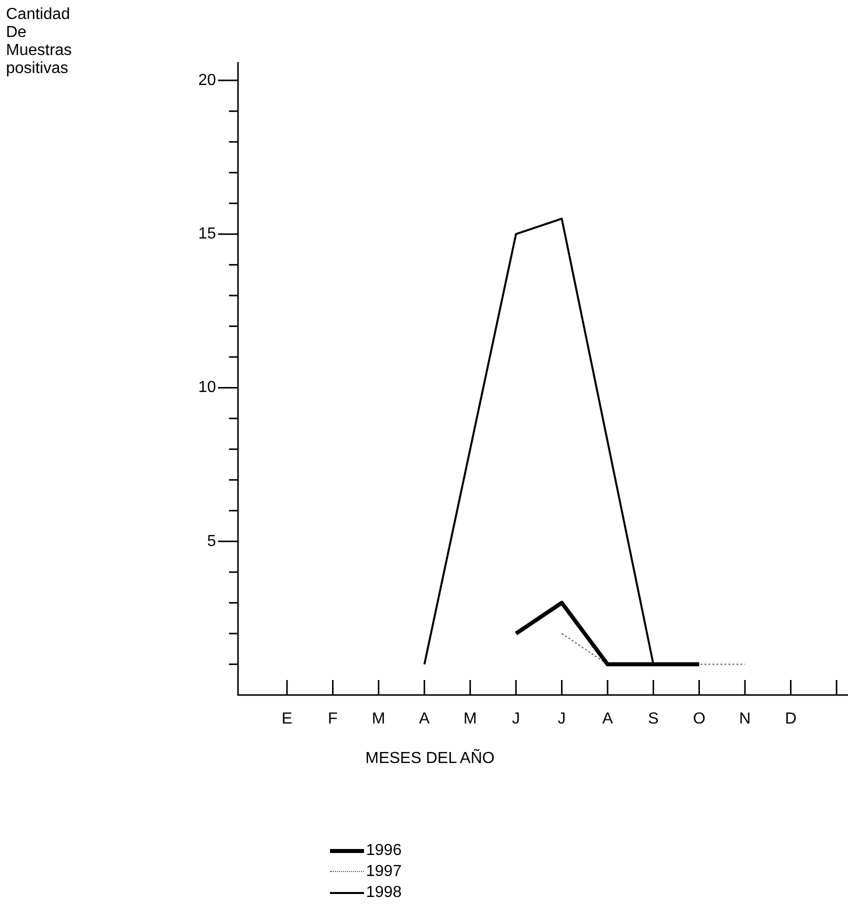 This screenshot has height=923, width=848. Describe the element at coordinates (39, 42) in the screenshot. I see `text: Cantidad De Muestras positivas` at that location.